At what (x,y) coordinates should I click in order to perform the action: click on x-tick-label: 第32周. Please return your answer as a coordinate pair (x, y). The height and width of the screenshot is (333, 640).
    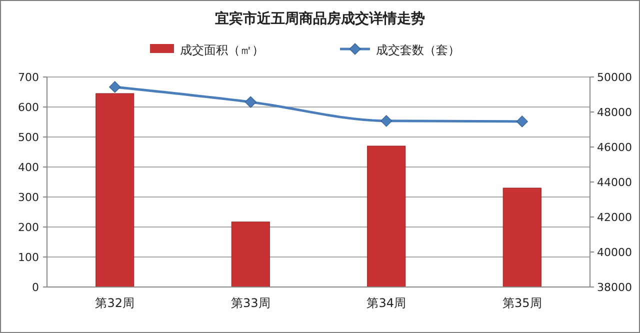
    Looking at the image, I should click on (115, 303).